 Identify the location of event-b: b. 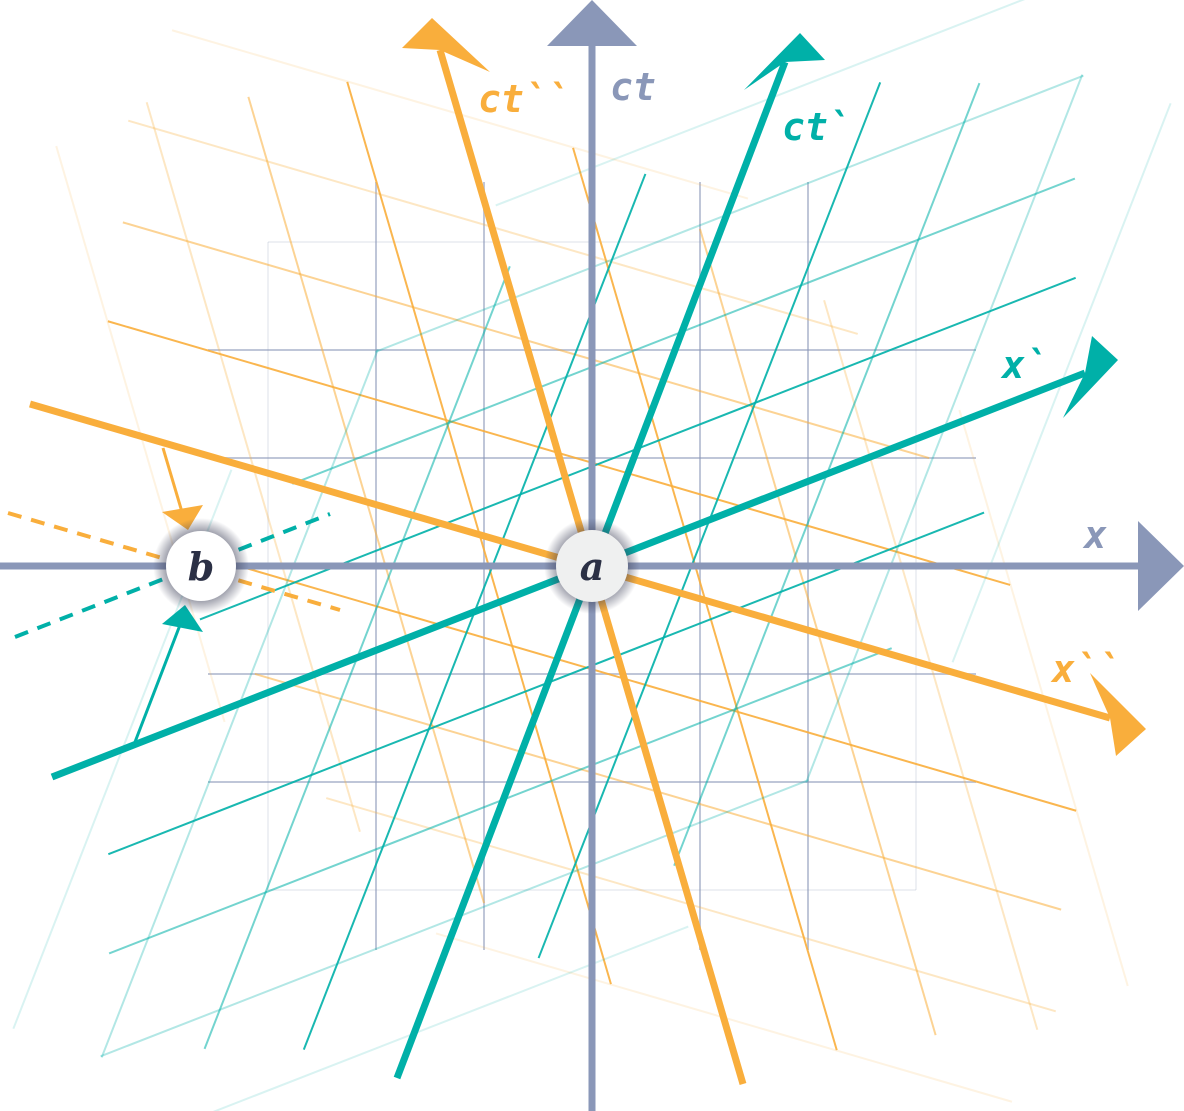
(201, 566).